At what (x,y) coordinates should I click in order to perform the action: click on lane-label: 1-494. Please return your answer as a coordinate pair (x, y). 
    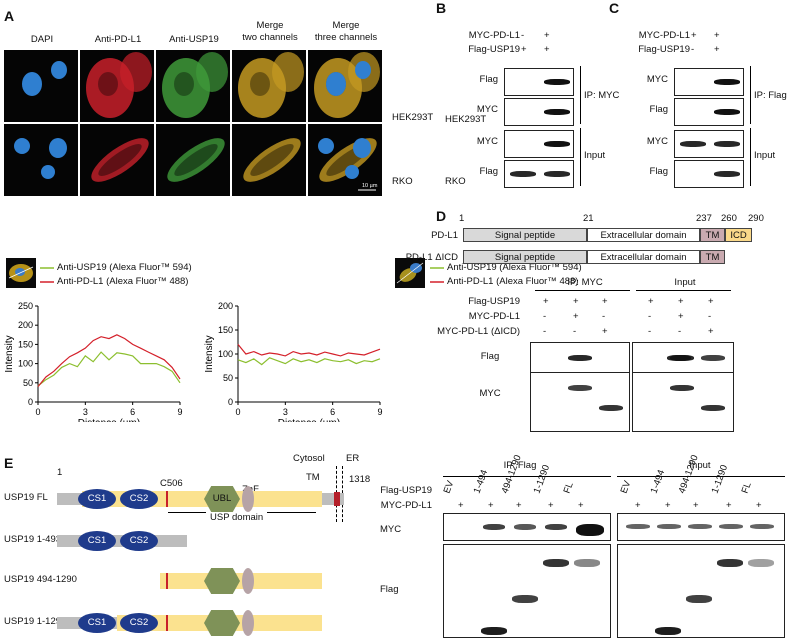
    Looking at the image, I should click on (481, 481).